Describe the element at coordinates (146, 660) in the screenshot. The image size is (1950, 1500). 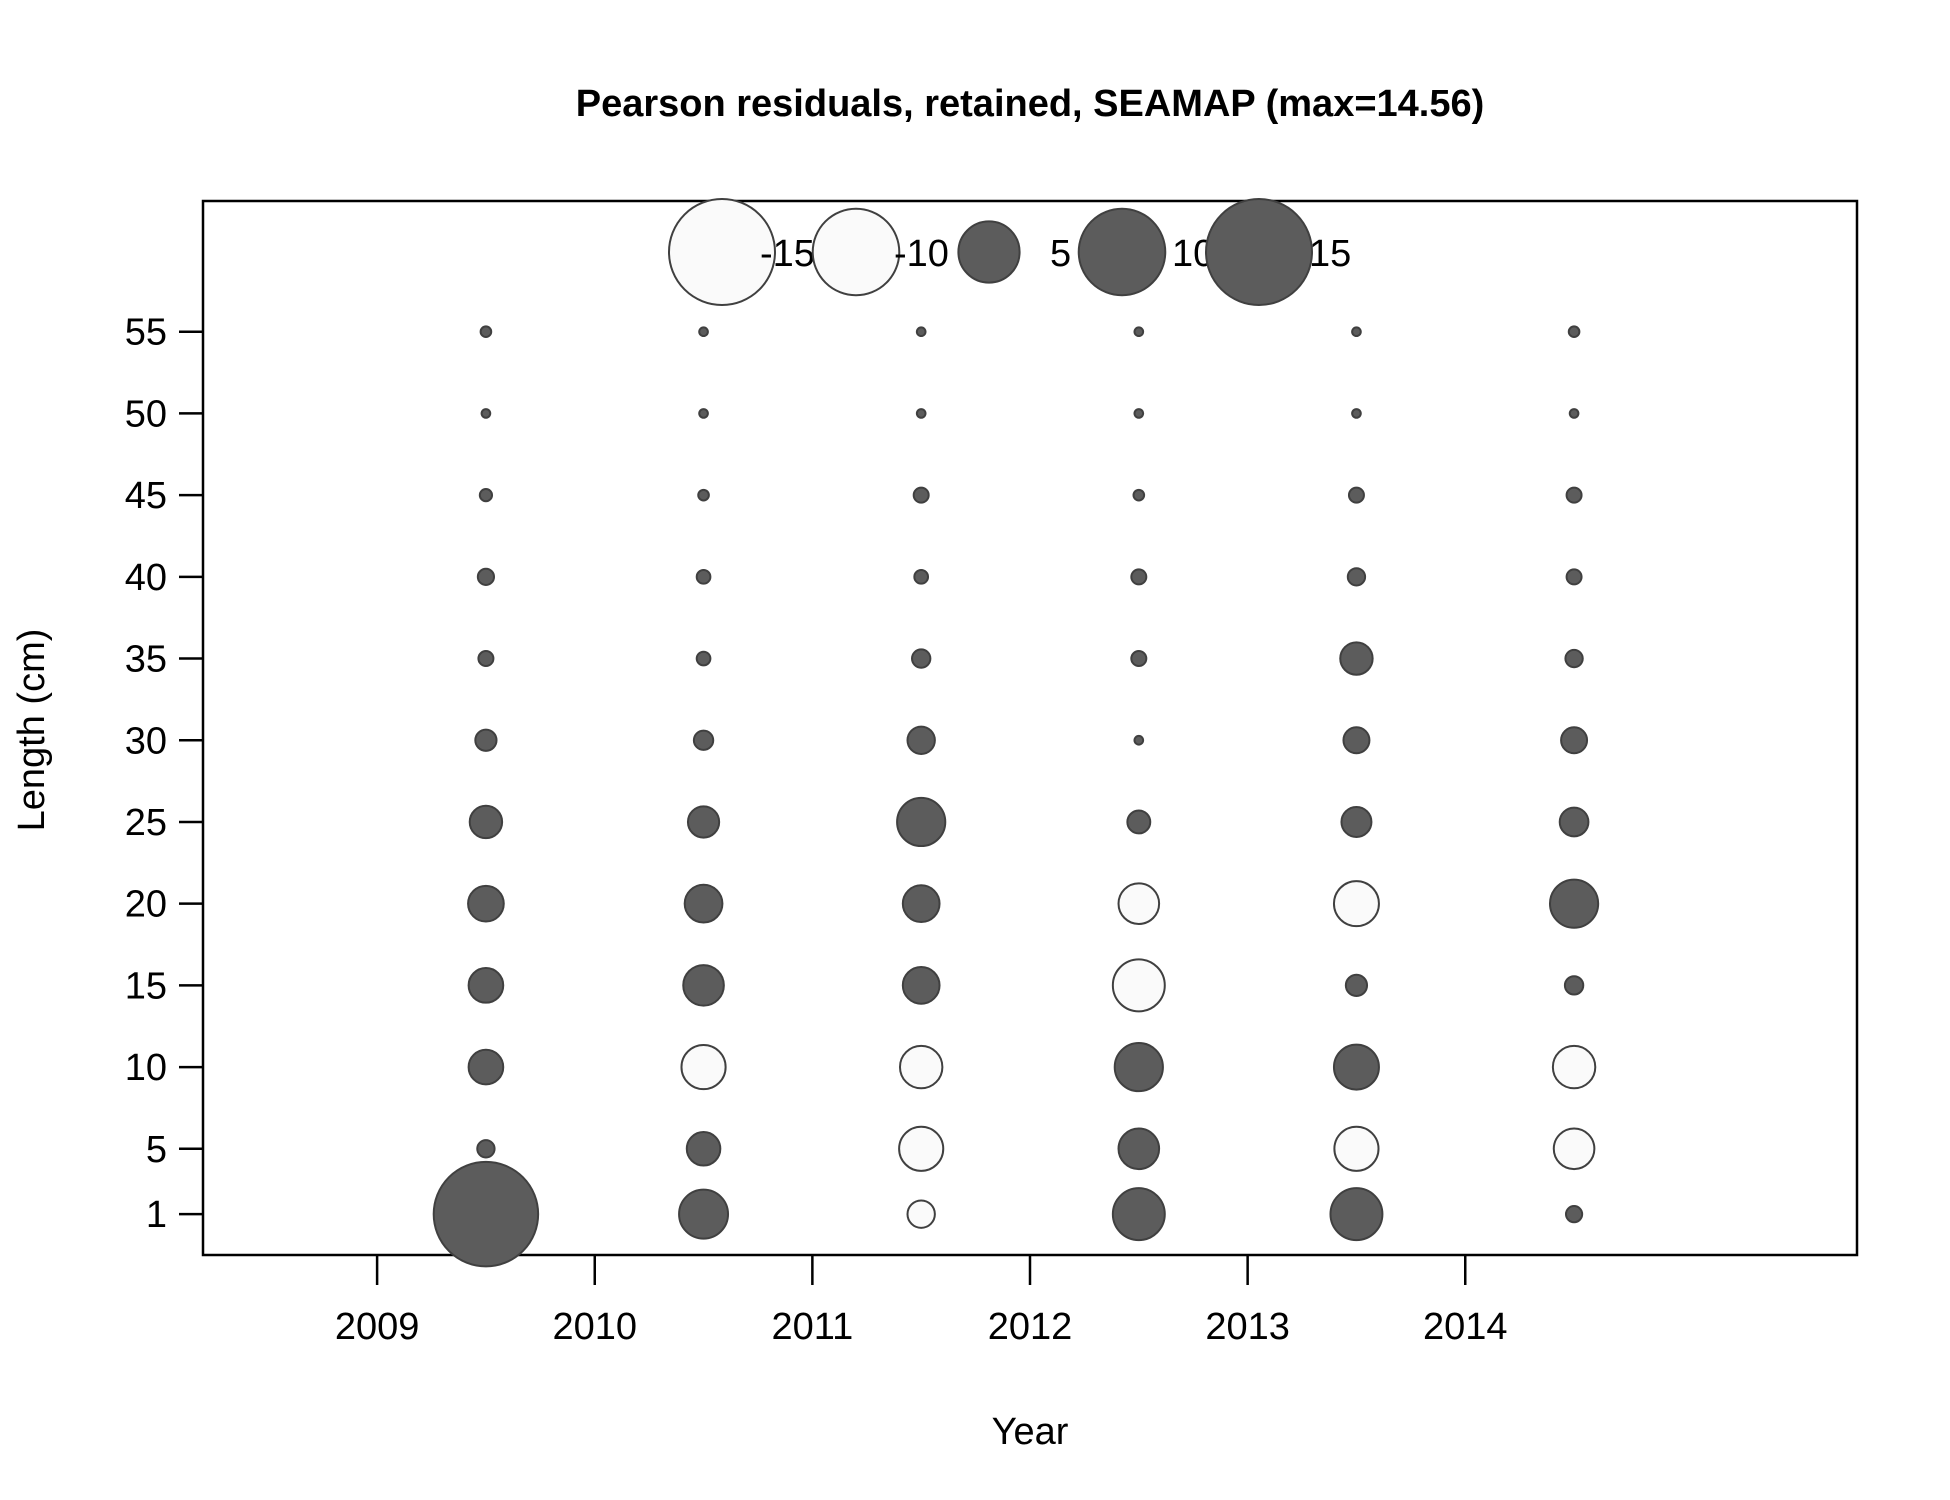
I see `y-tick-label: 35` at that location.